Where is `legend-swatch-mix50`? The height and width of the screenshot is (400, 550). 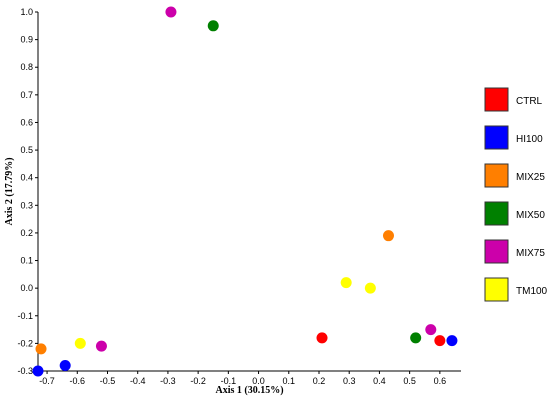 legend-swatch-mix50 is located at coordinates (496, 213).